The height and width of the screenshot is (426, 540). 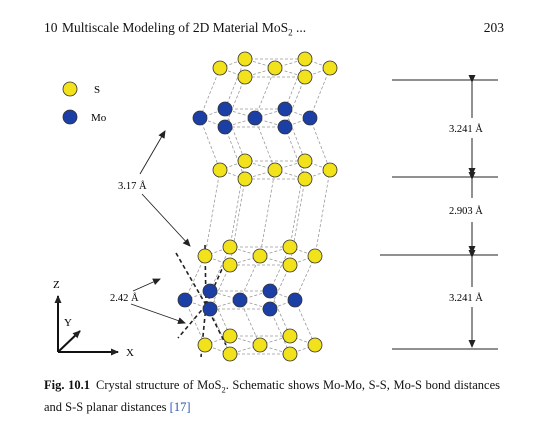 I want to click on legend-molybdenum-label: Mo, so click(x=99, y=118).